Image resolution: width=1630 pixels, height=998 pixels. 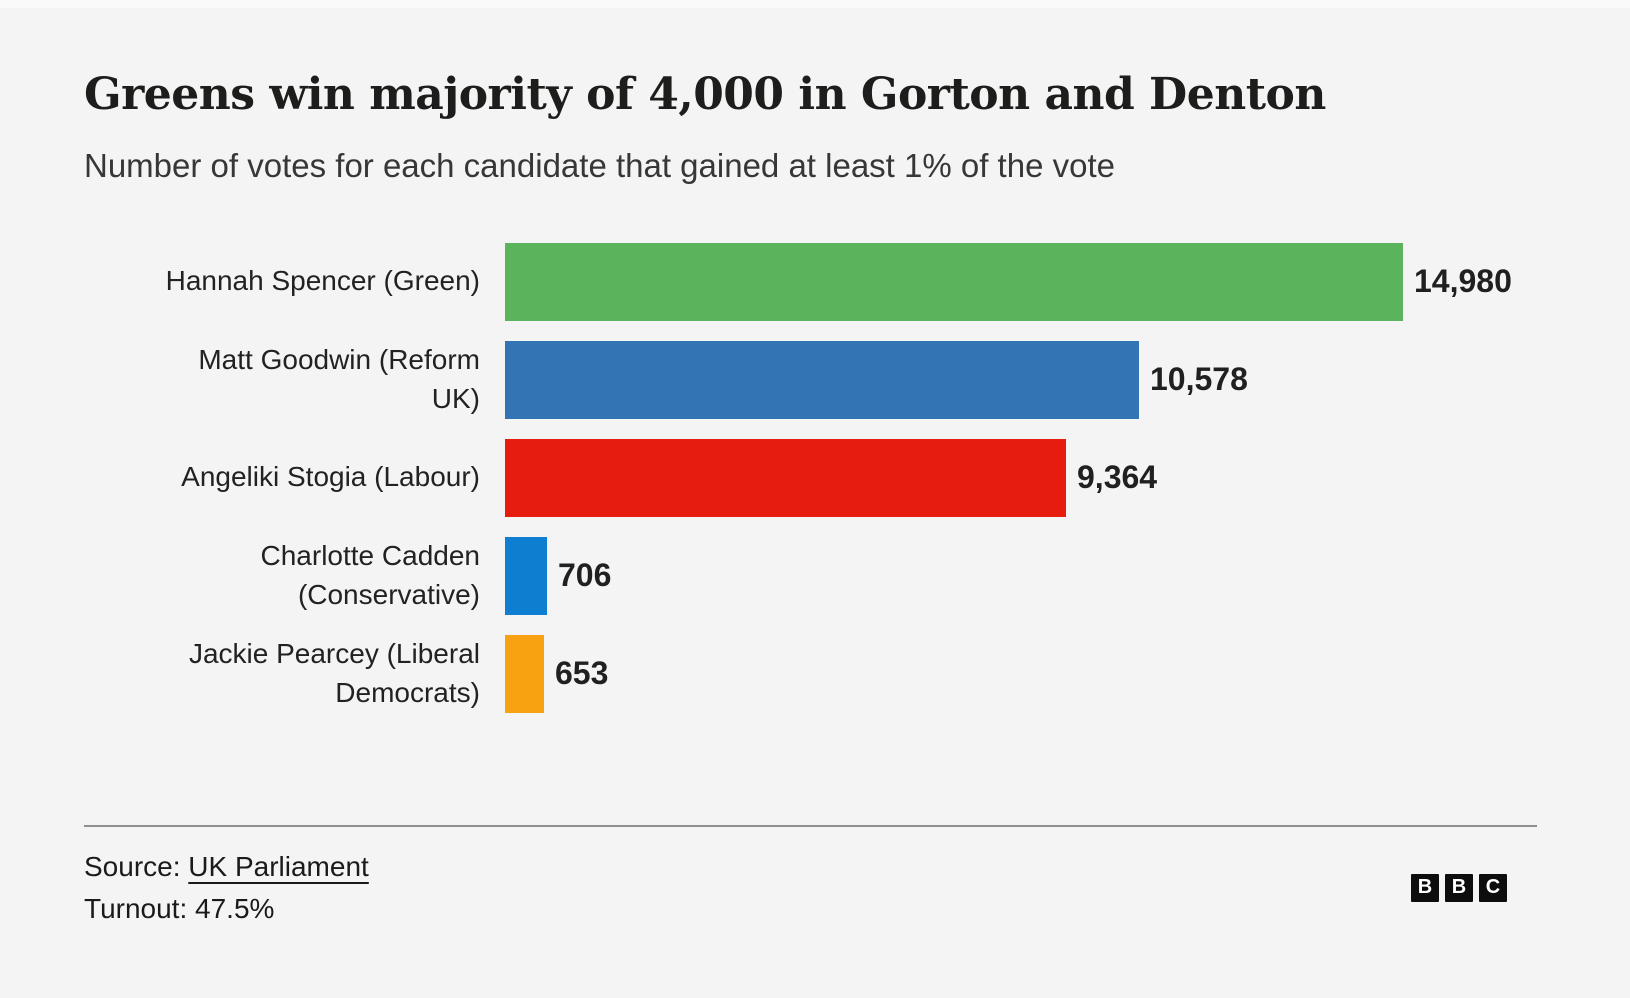 What do you see at coordinates (810, 825) in the screenshot?
I see `footer-divider` at bounding box center [810, 825].